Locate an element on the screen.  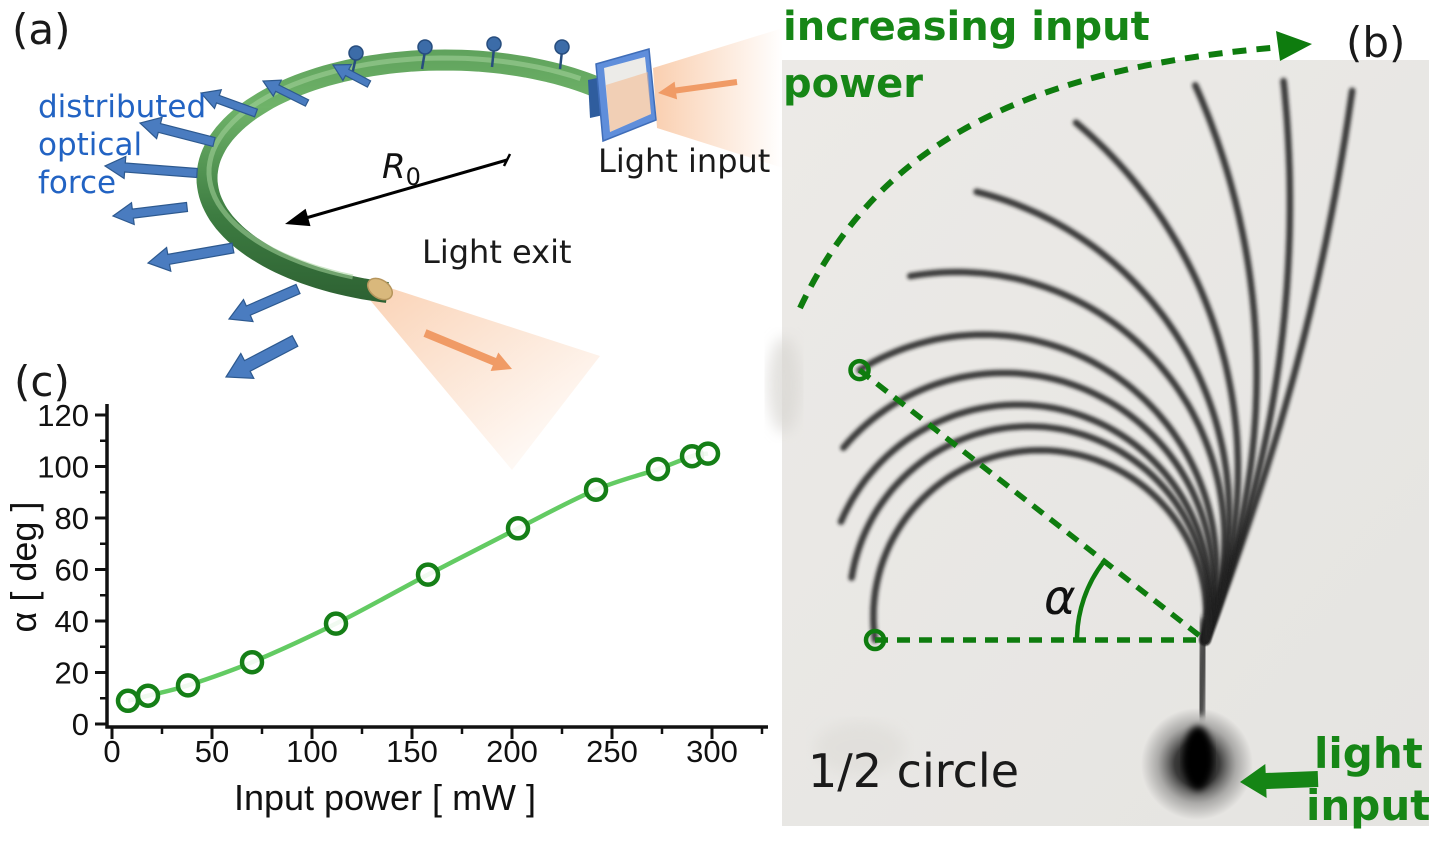
increasing-power-label-line2: power is located at coordinates (853, 84).